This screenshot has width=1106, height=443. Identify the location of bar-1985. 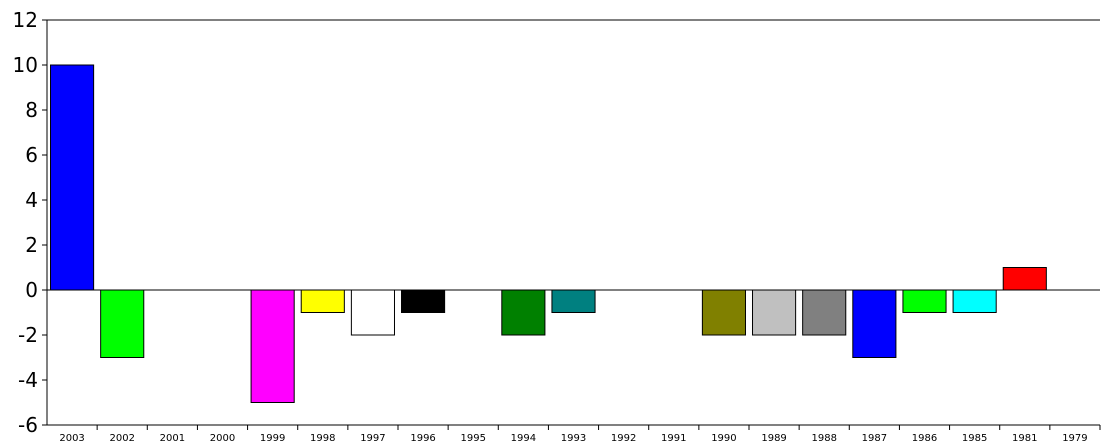
(974, 301).